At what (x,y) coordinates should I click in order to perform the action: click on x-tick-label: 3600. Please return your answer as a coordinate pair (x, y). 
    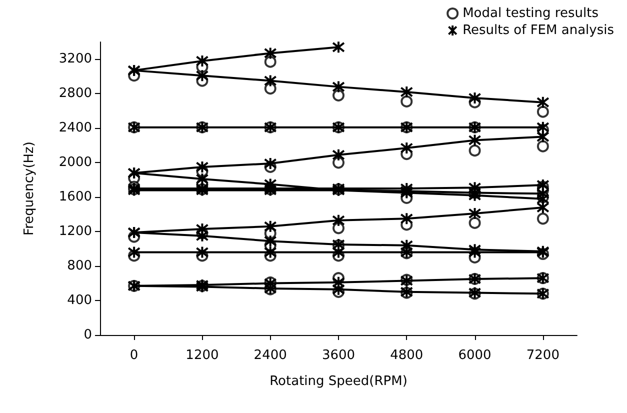
    Looking at the image, I should click on (339, 355).